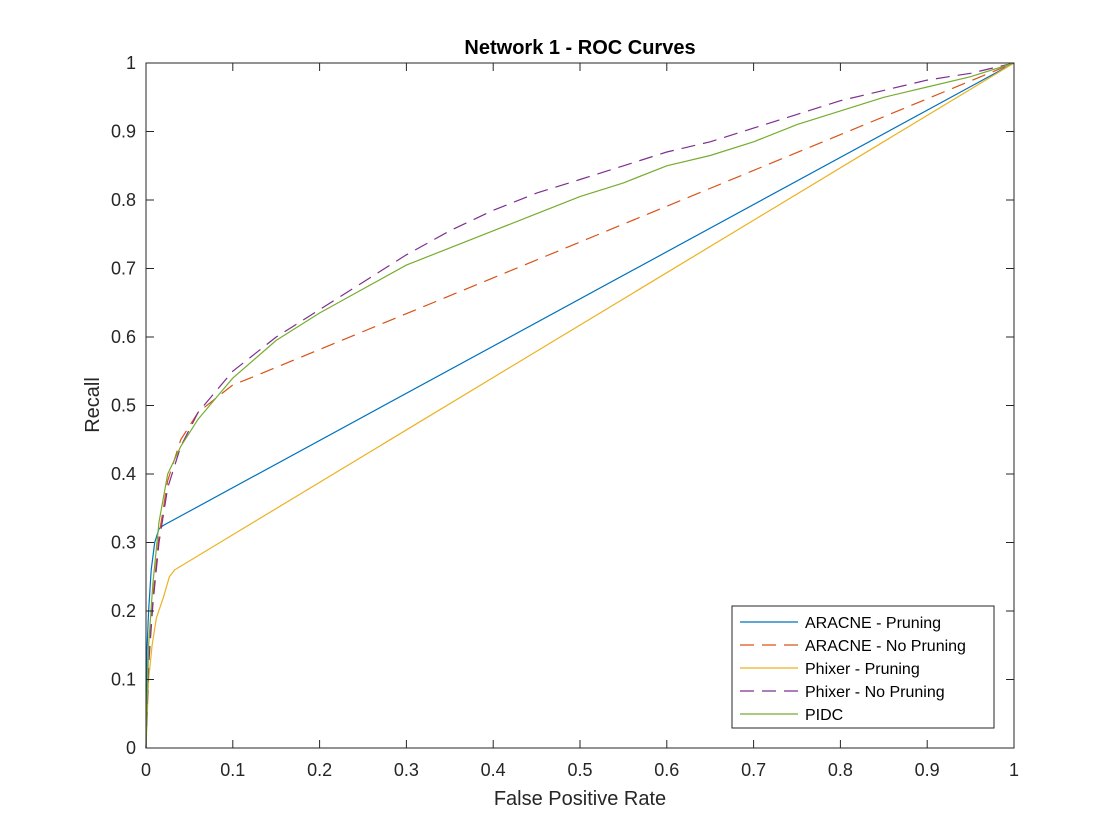 The height and width of the screenshot is (840, 1120). I want to click on y-tick-label: 0.2, so click(123, 611).